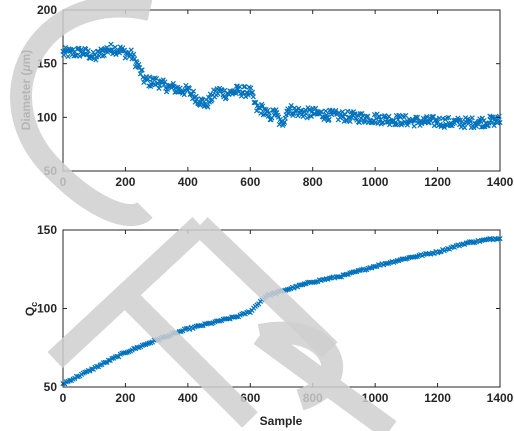  What do you see at coordinates (250, 182) in the screenshot?
I see `x-tick-label: 600` at bounding box center [250, 182].